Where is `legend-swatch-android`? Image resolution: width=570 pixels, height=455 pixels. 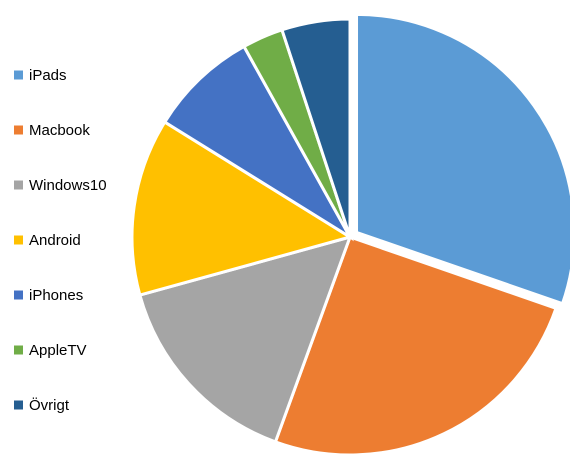
legend-swatch-android is located at coordinates (18, 240).